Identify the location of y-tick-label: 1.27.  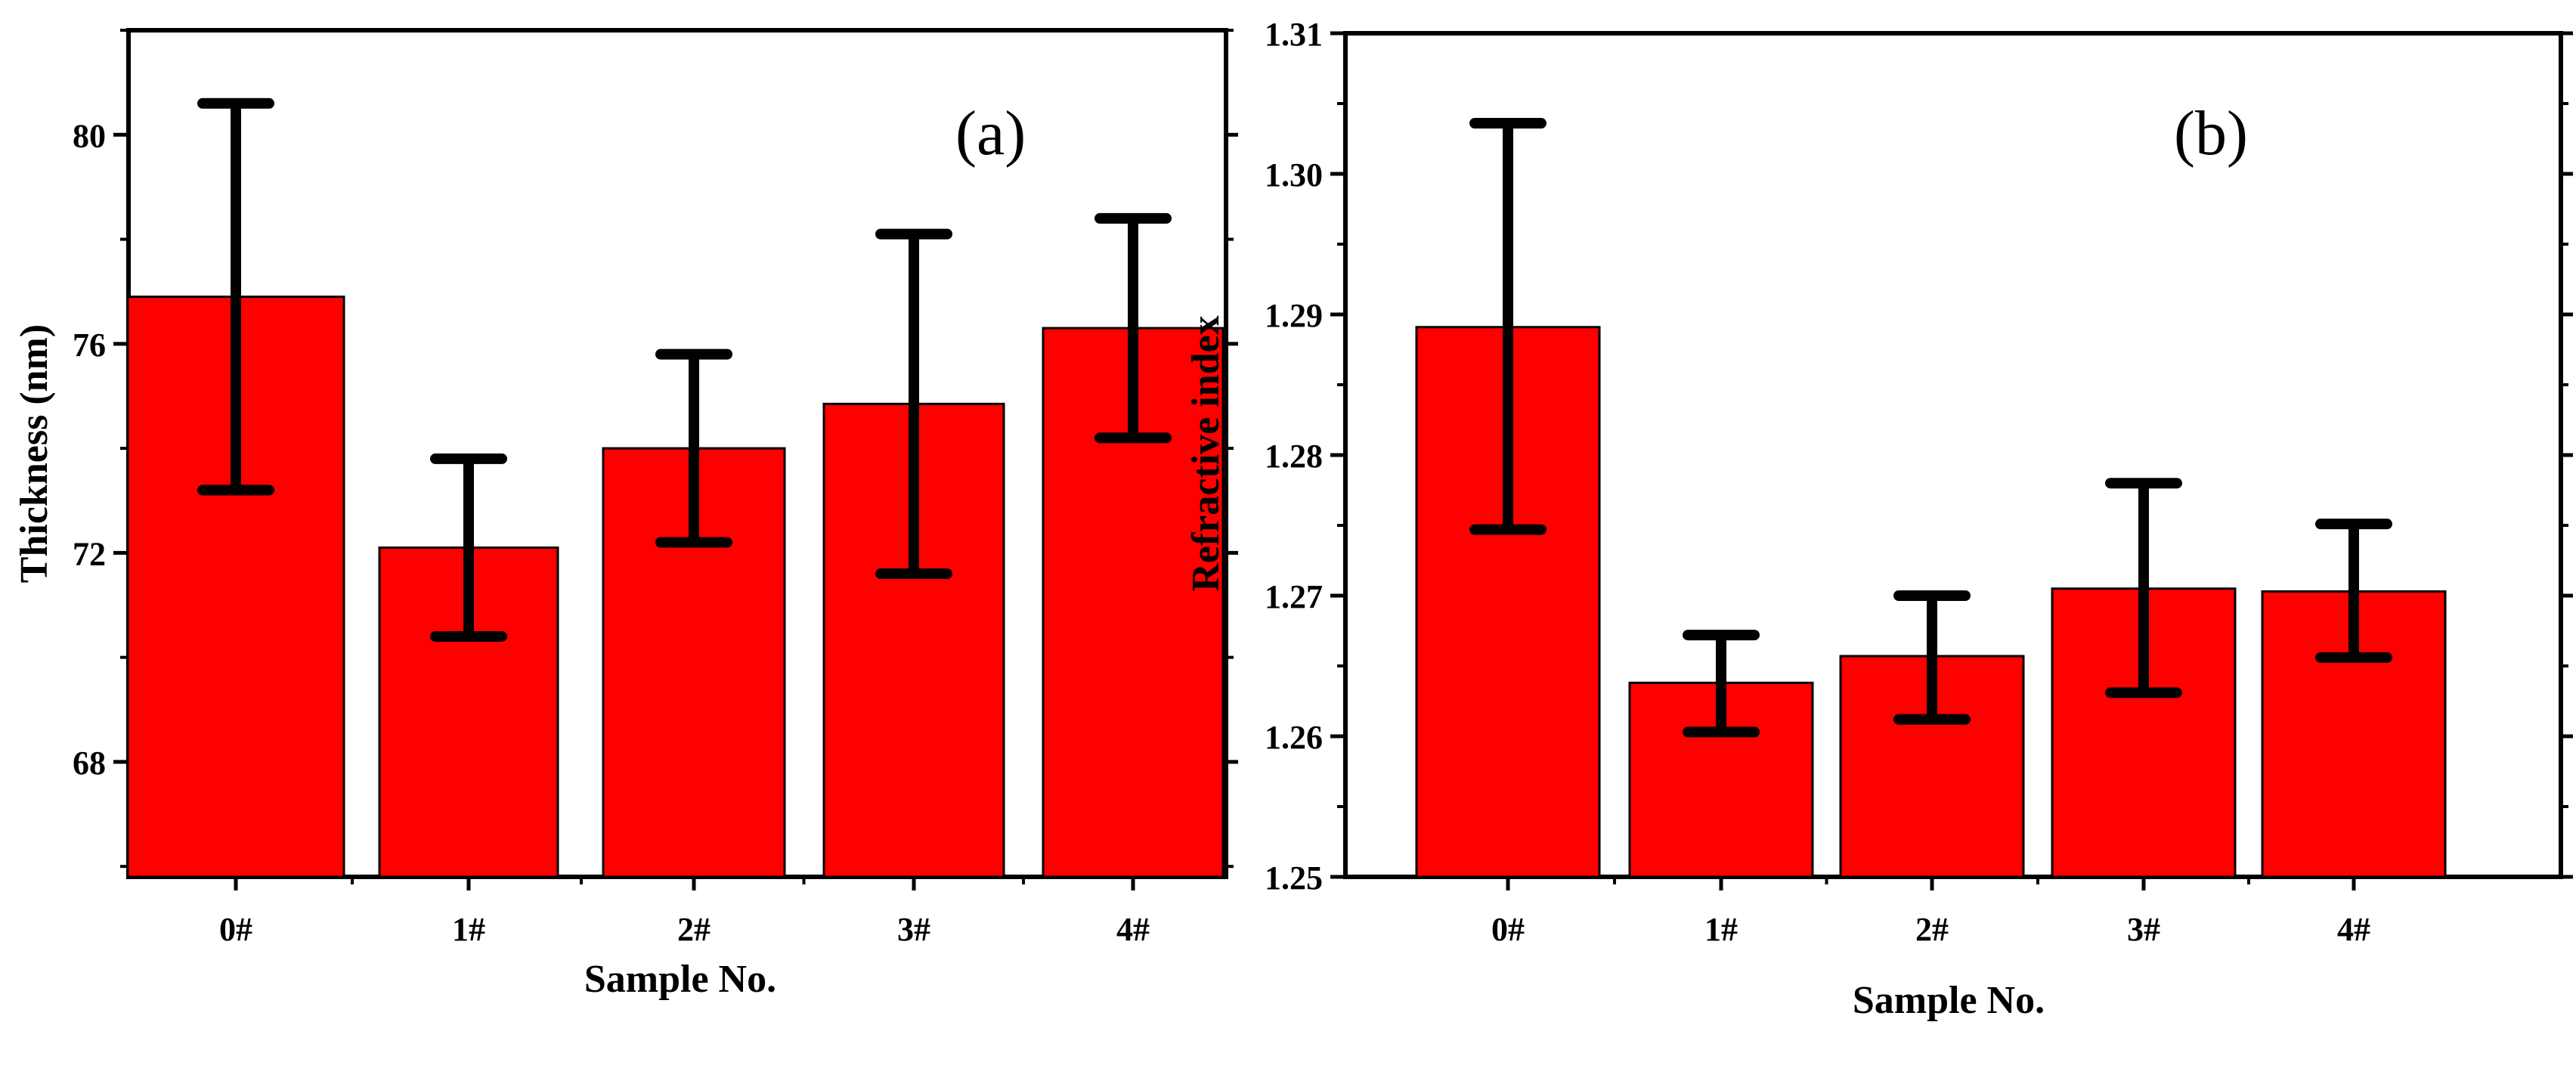
(1294, 597).